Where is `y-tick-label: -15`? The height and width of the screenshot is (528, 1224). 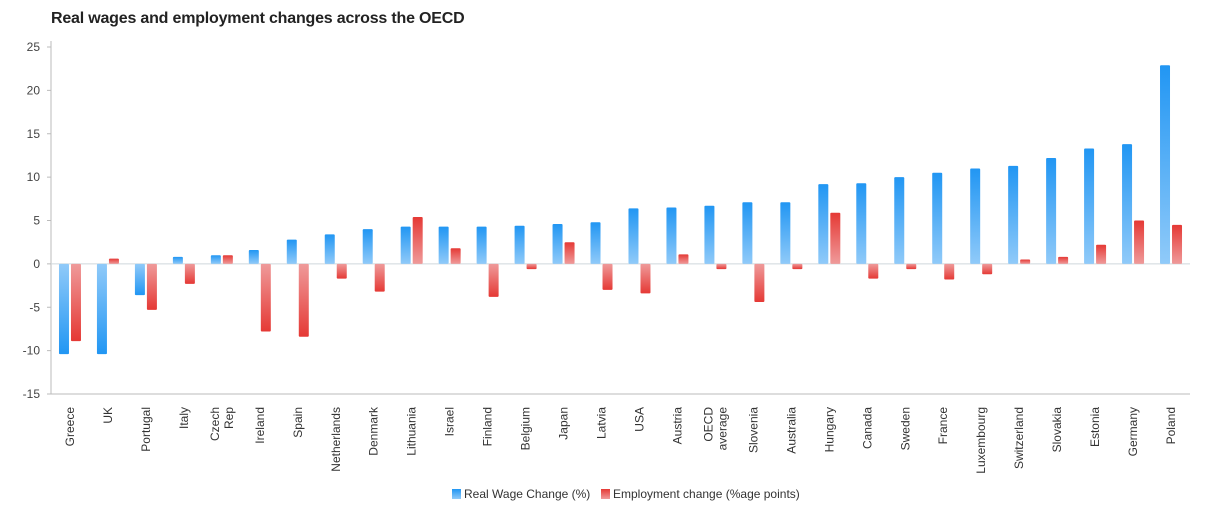
y-tick-label: -15 is located at coordinates (32, 394).